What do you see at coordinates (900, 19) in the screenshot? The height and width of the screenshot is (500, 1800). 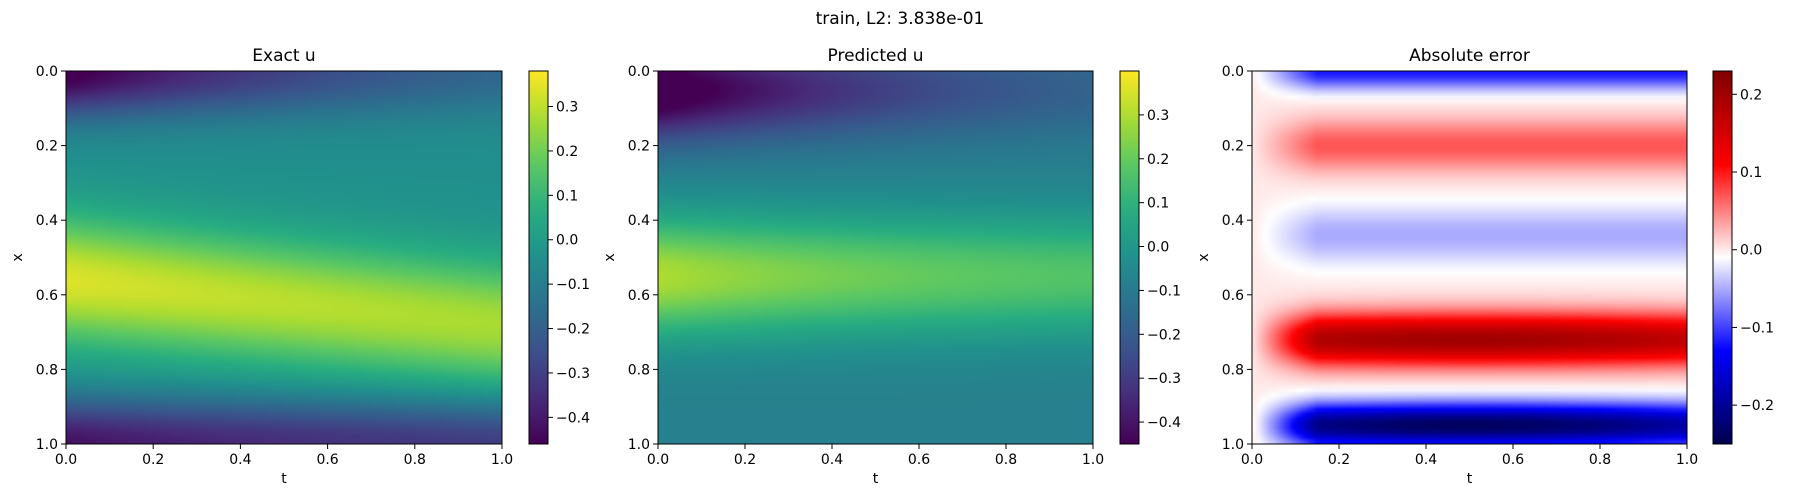 I see `figure-suptitle: train, L2: 3.838e-01` at bounding box center [900, 19].